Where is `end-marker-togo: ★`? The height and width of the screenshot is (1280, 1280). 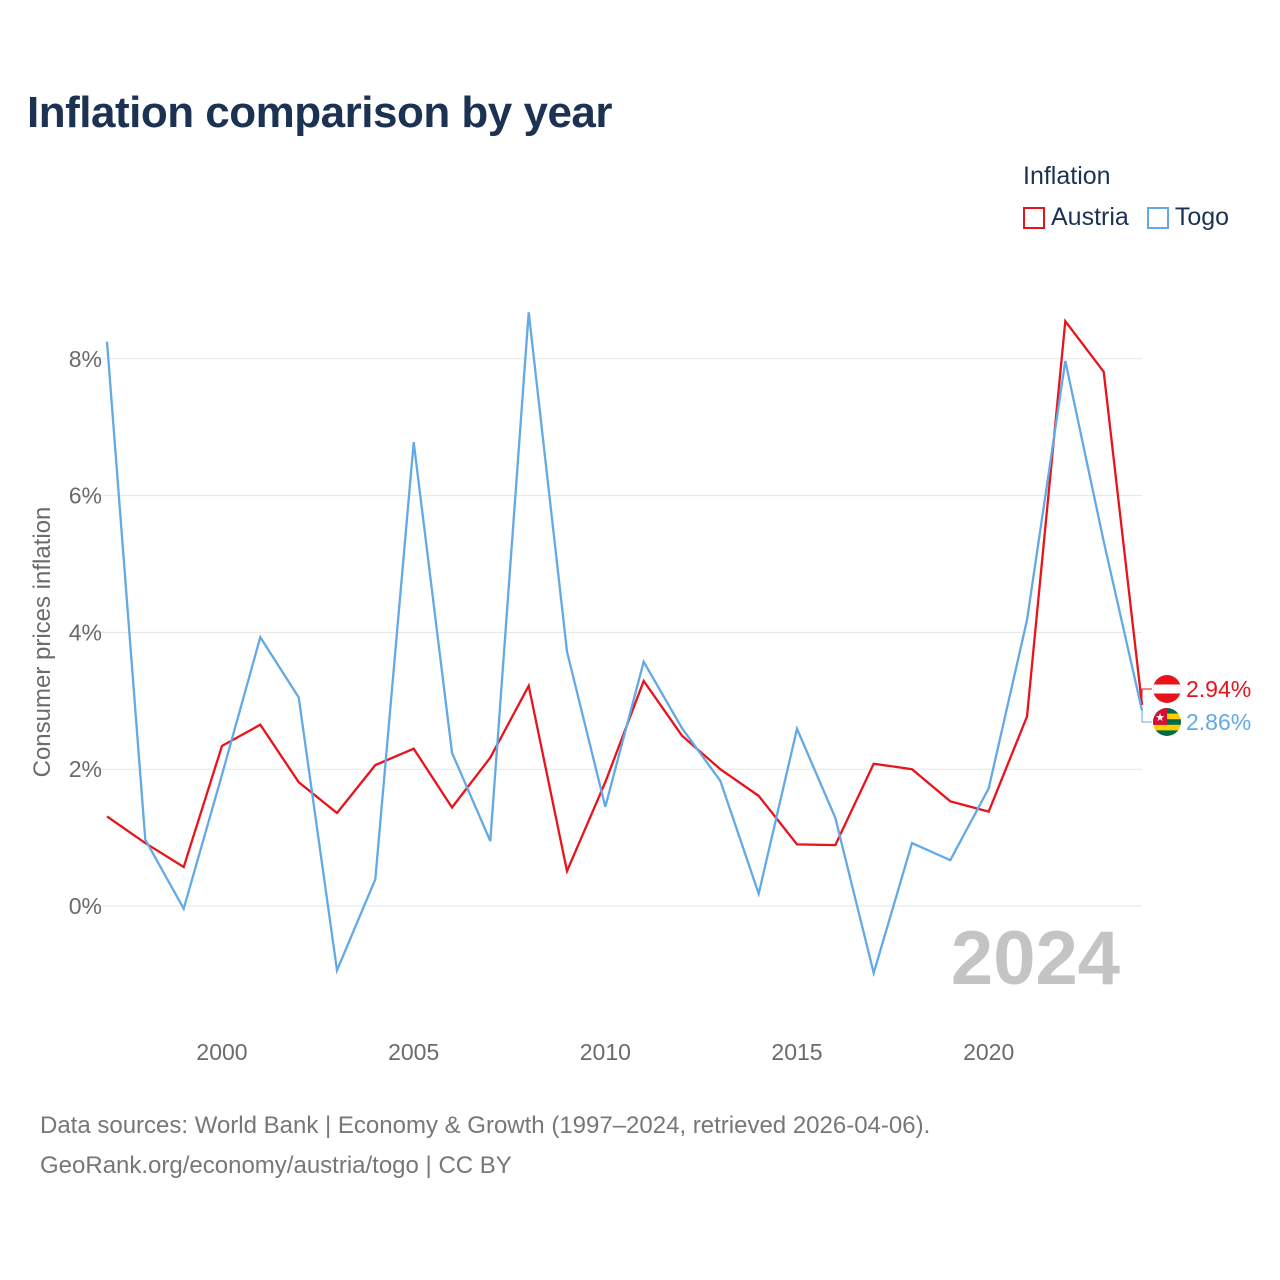
end-marker-togo: ★ is located at coordinates (1167, 722).